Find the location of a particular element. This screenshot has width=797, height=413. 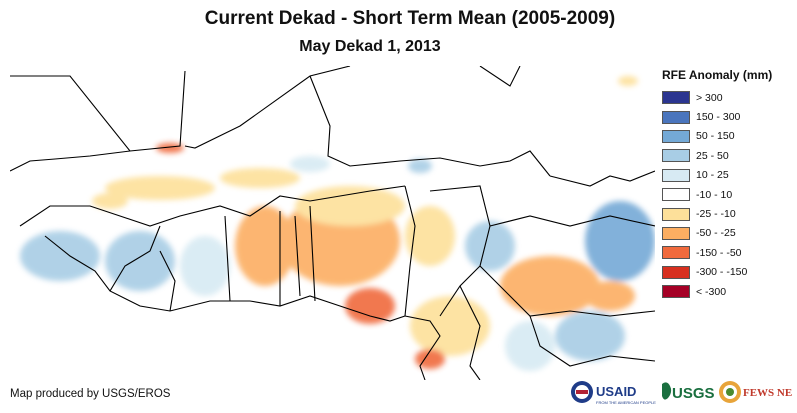

legend-label: 10 - 25 is located at coordinates (712, 175).